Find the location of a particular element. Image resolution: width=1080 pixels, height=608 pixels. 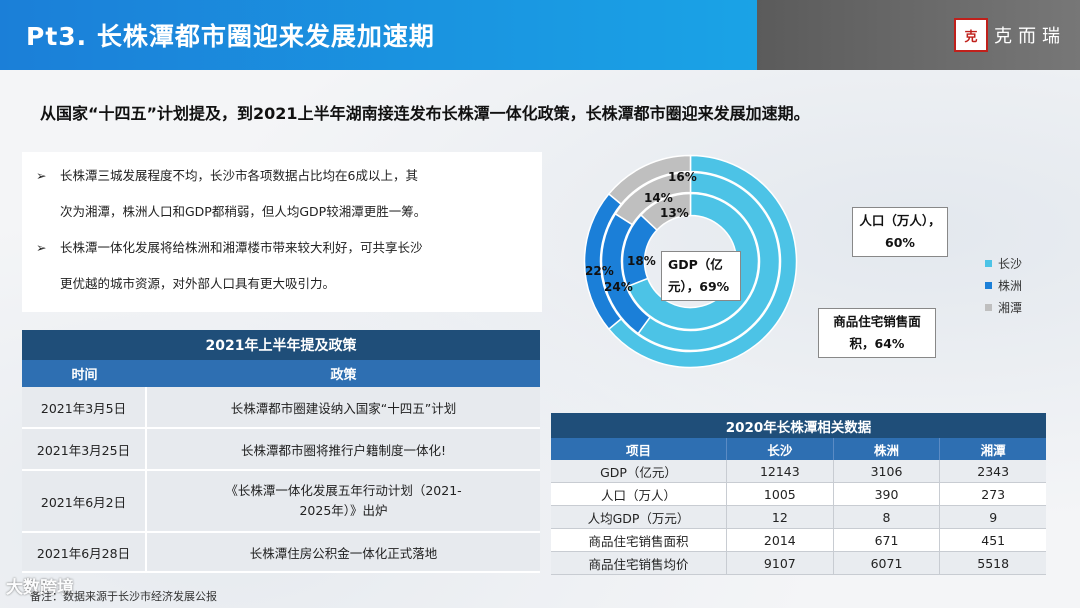

footer-note: 备注：数据来源于长沙市经济发展公报 is located at coordinates (123, 596).